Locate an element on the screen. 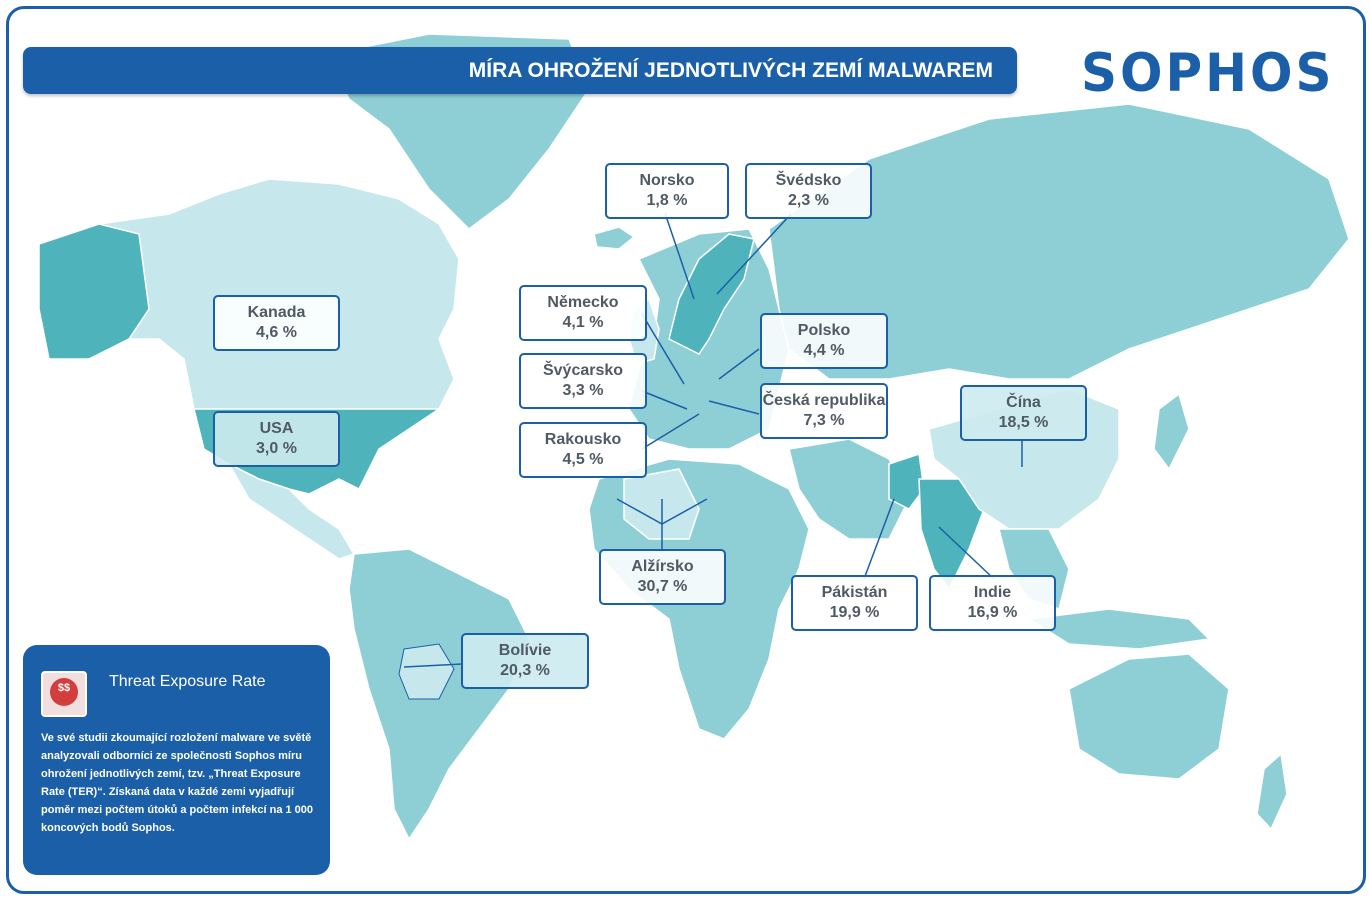 The image size is (1370, 898). page-title: MÍRA OHROŽENÍ JEDNOTLIVÝCH ZEMÍ MALWAREM is located at coordinates (730, 70).